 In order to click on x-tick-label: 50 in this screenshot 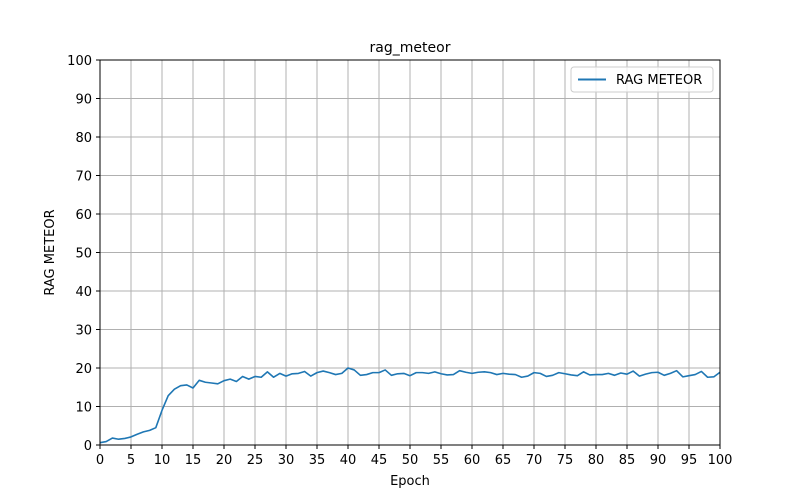, I will do `click(410, 460)`.